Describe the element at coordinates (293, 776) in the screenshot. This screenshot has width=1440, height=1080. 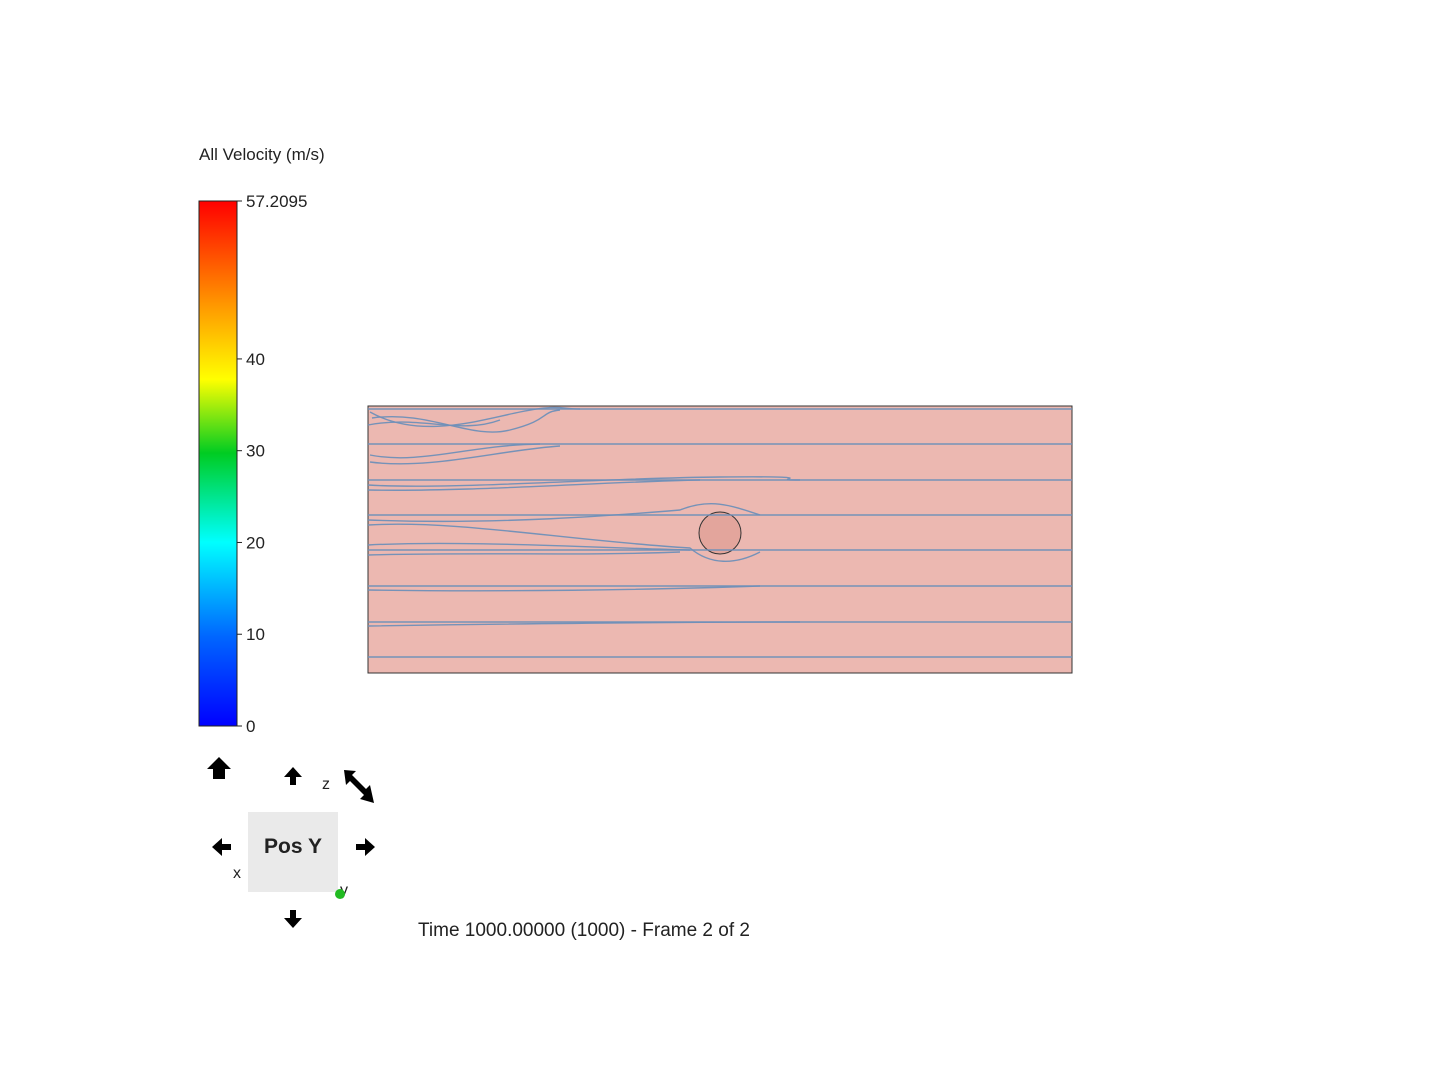
I see `arrow-up` at that location.